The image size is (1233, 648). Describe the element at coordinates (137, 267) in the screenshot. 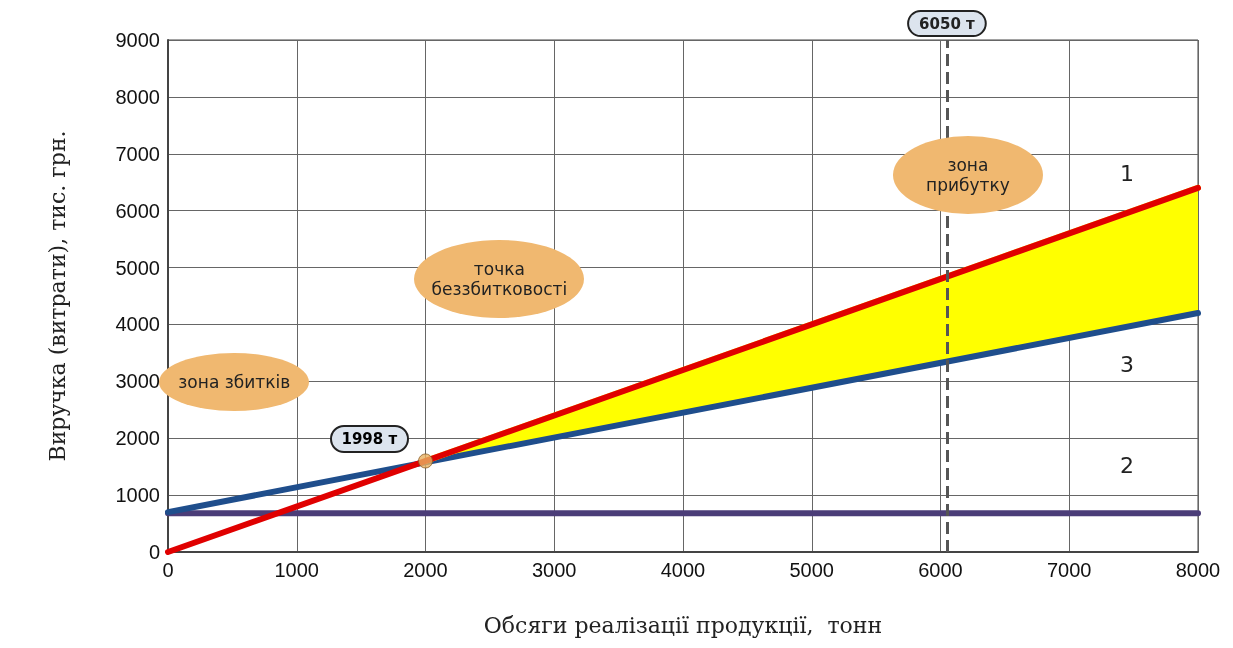

I see `y-tick-label: 5000` at that location.